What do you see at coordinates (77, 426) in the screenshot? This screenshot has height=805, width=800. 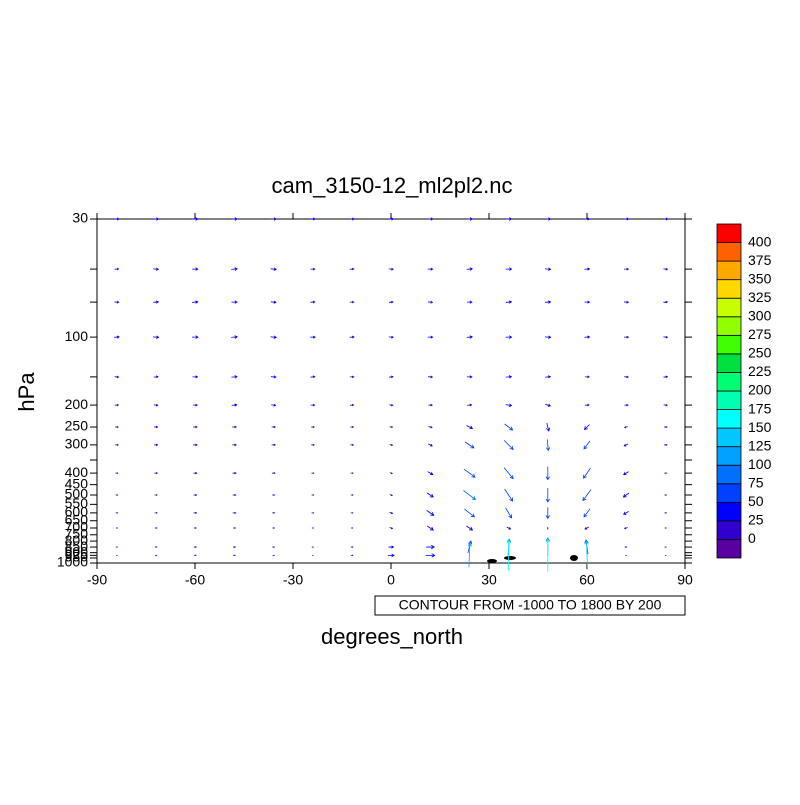 I see `y-tick-label: 250` at bounding box center [77, 426].